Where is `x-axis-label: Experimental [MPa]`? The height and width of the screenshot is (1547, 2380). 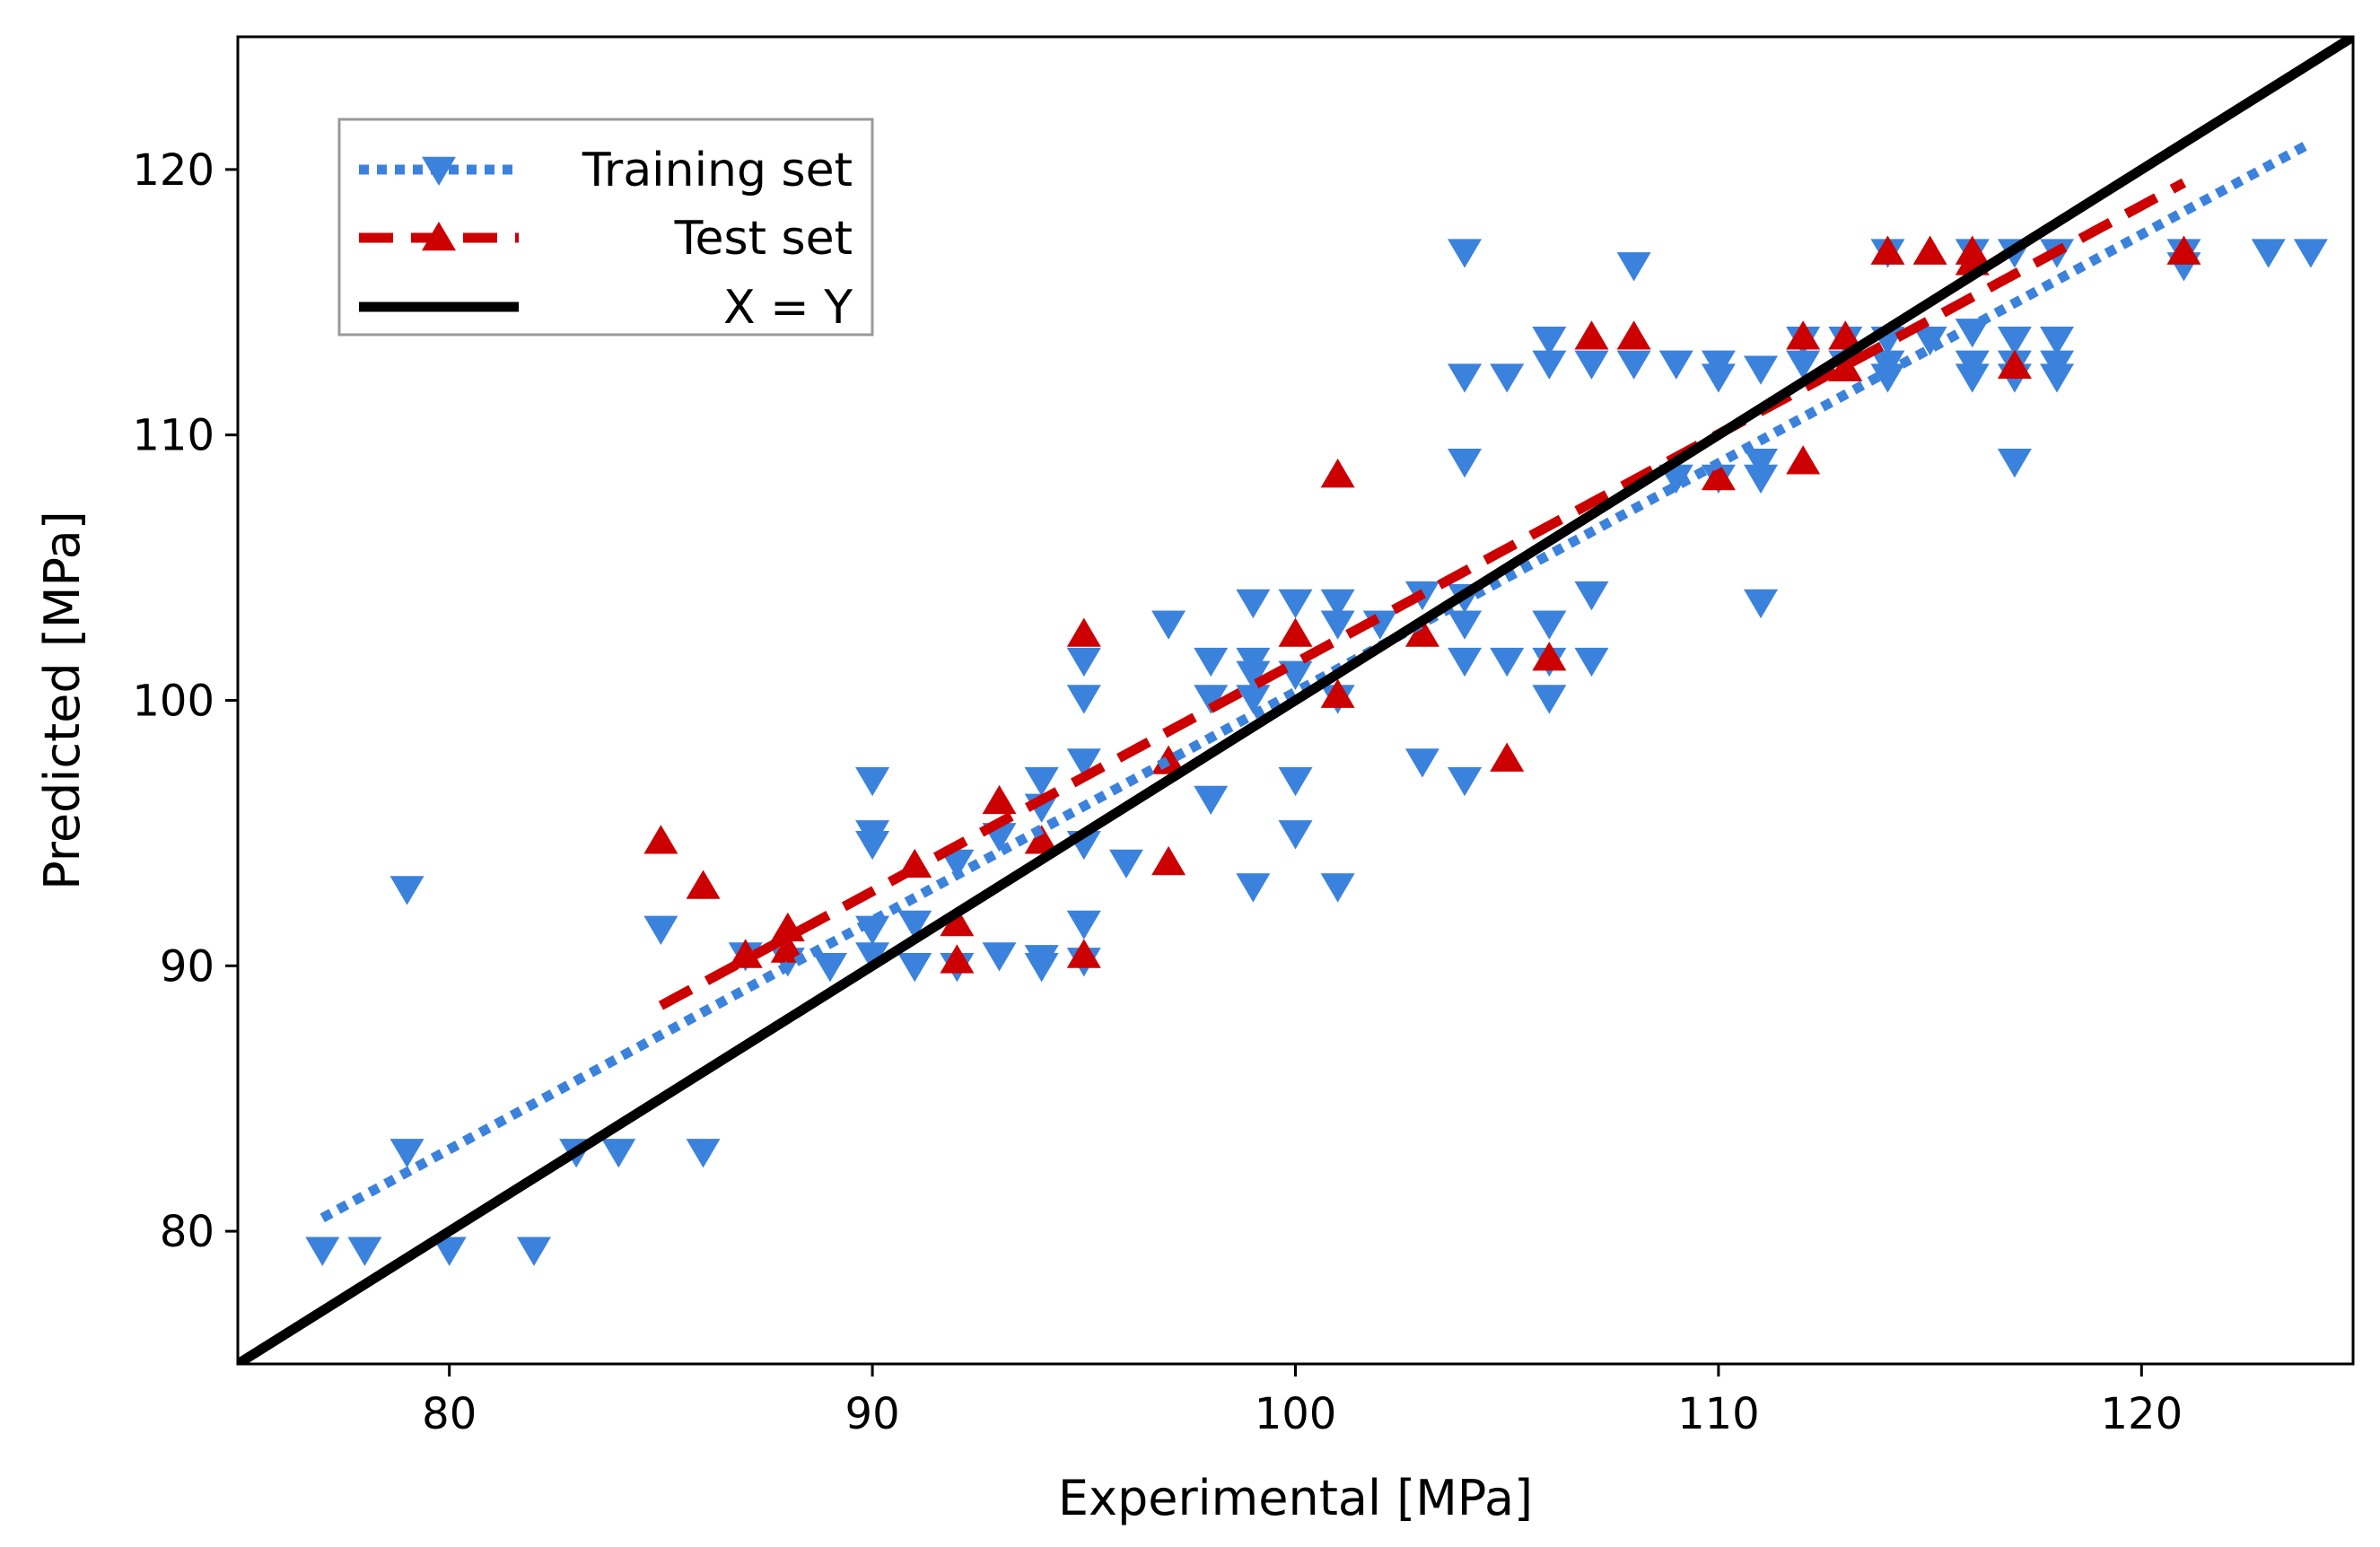
x-axis-label: Experimental [MPa] is located at coordinates (1296, 1498).